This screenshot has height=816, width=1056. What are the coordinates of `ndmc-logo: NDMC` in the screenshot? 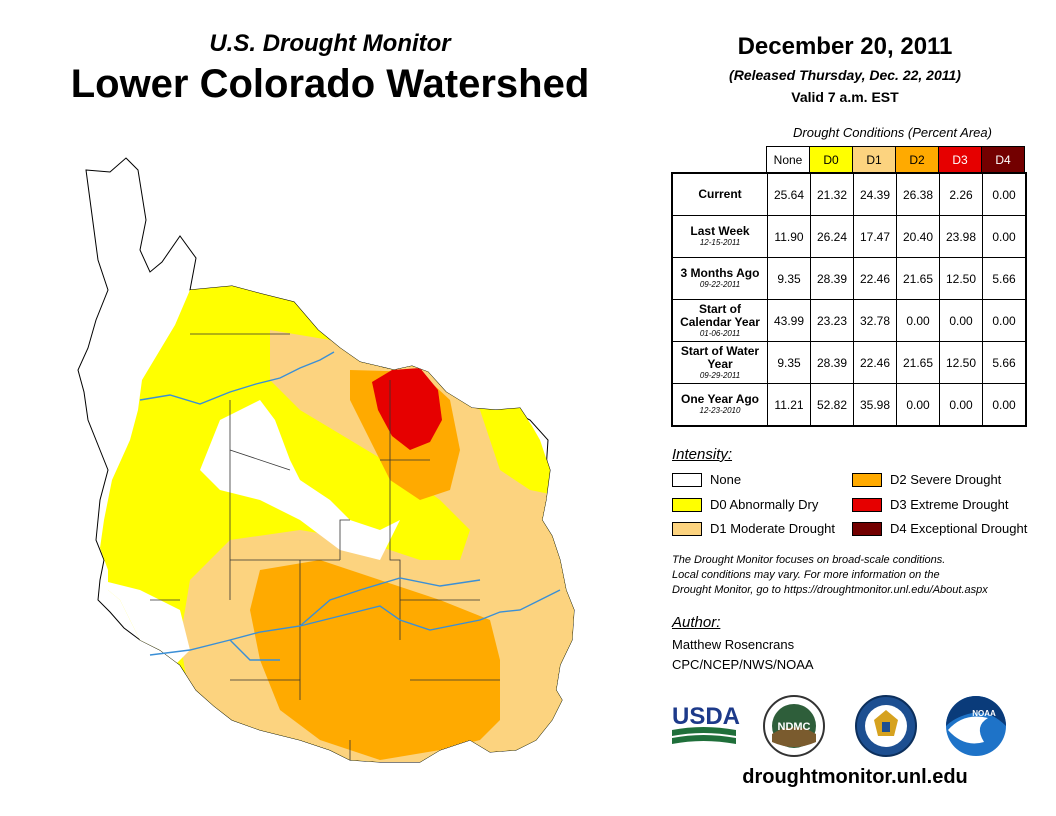 It's located at (794, 726).